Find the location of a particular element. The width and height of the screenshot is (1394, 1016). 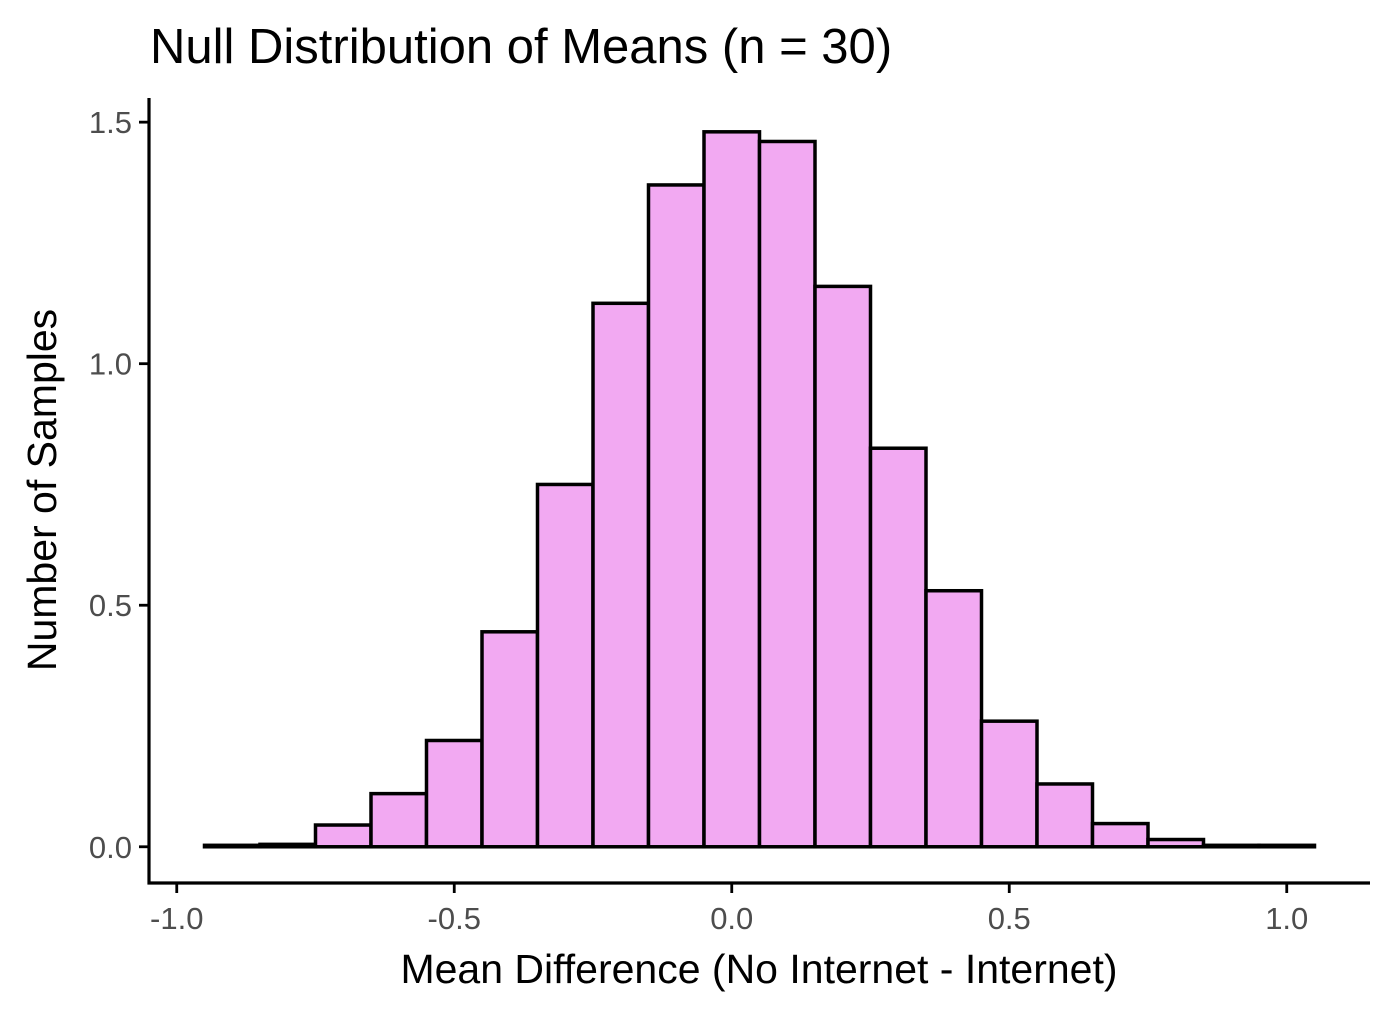

chart-title: Null Distribution of Means (n = 30) is located at coordinates (521, 47).